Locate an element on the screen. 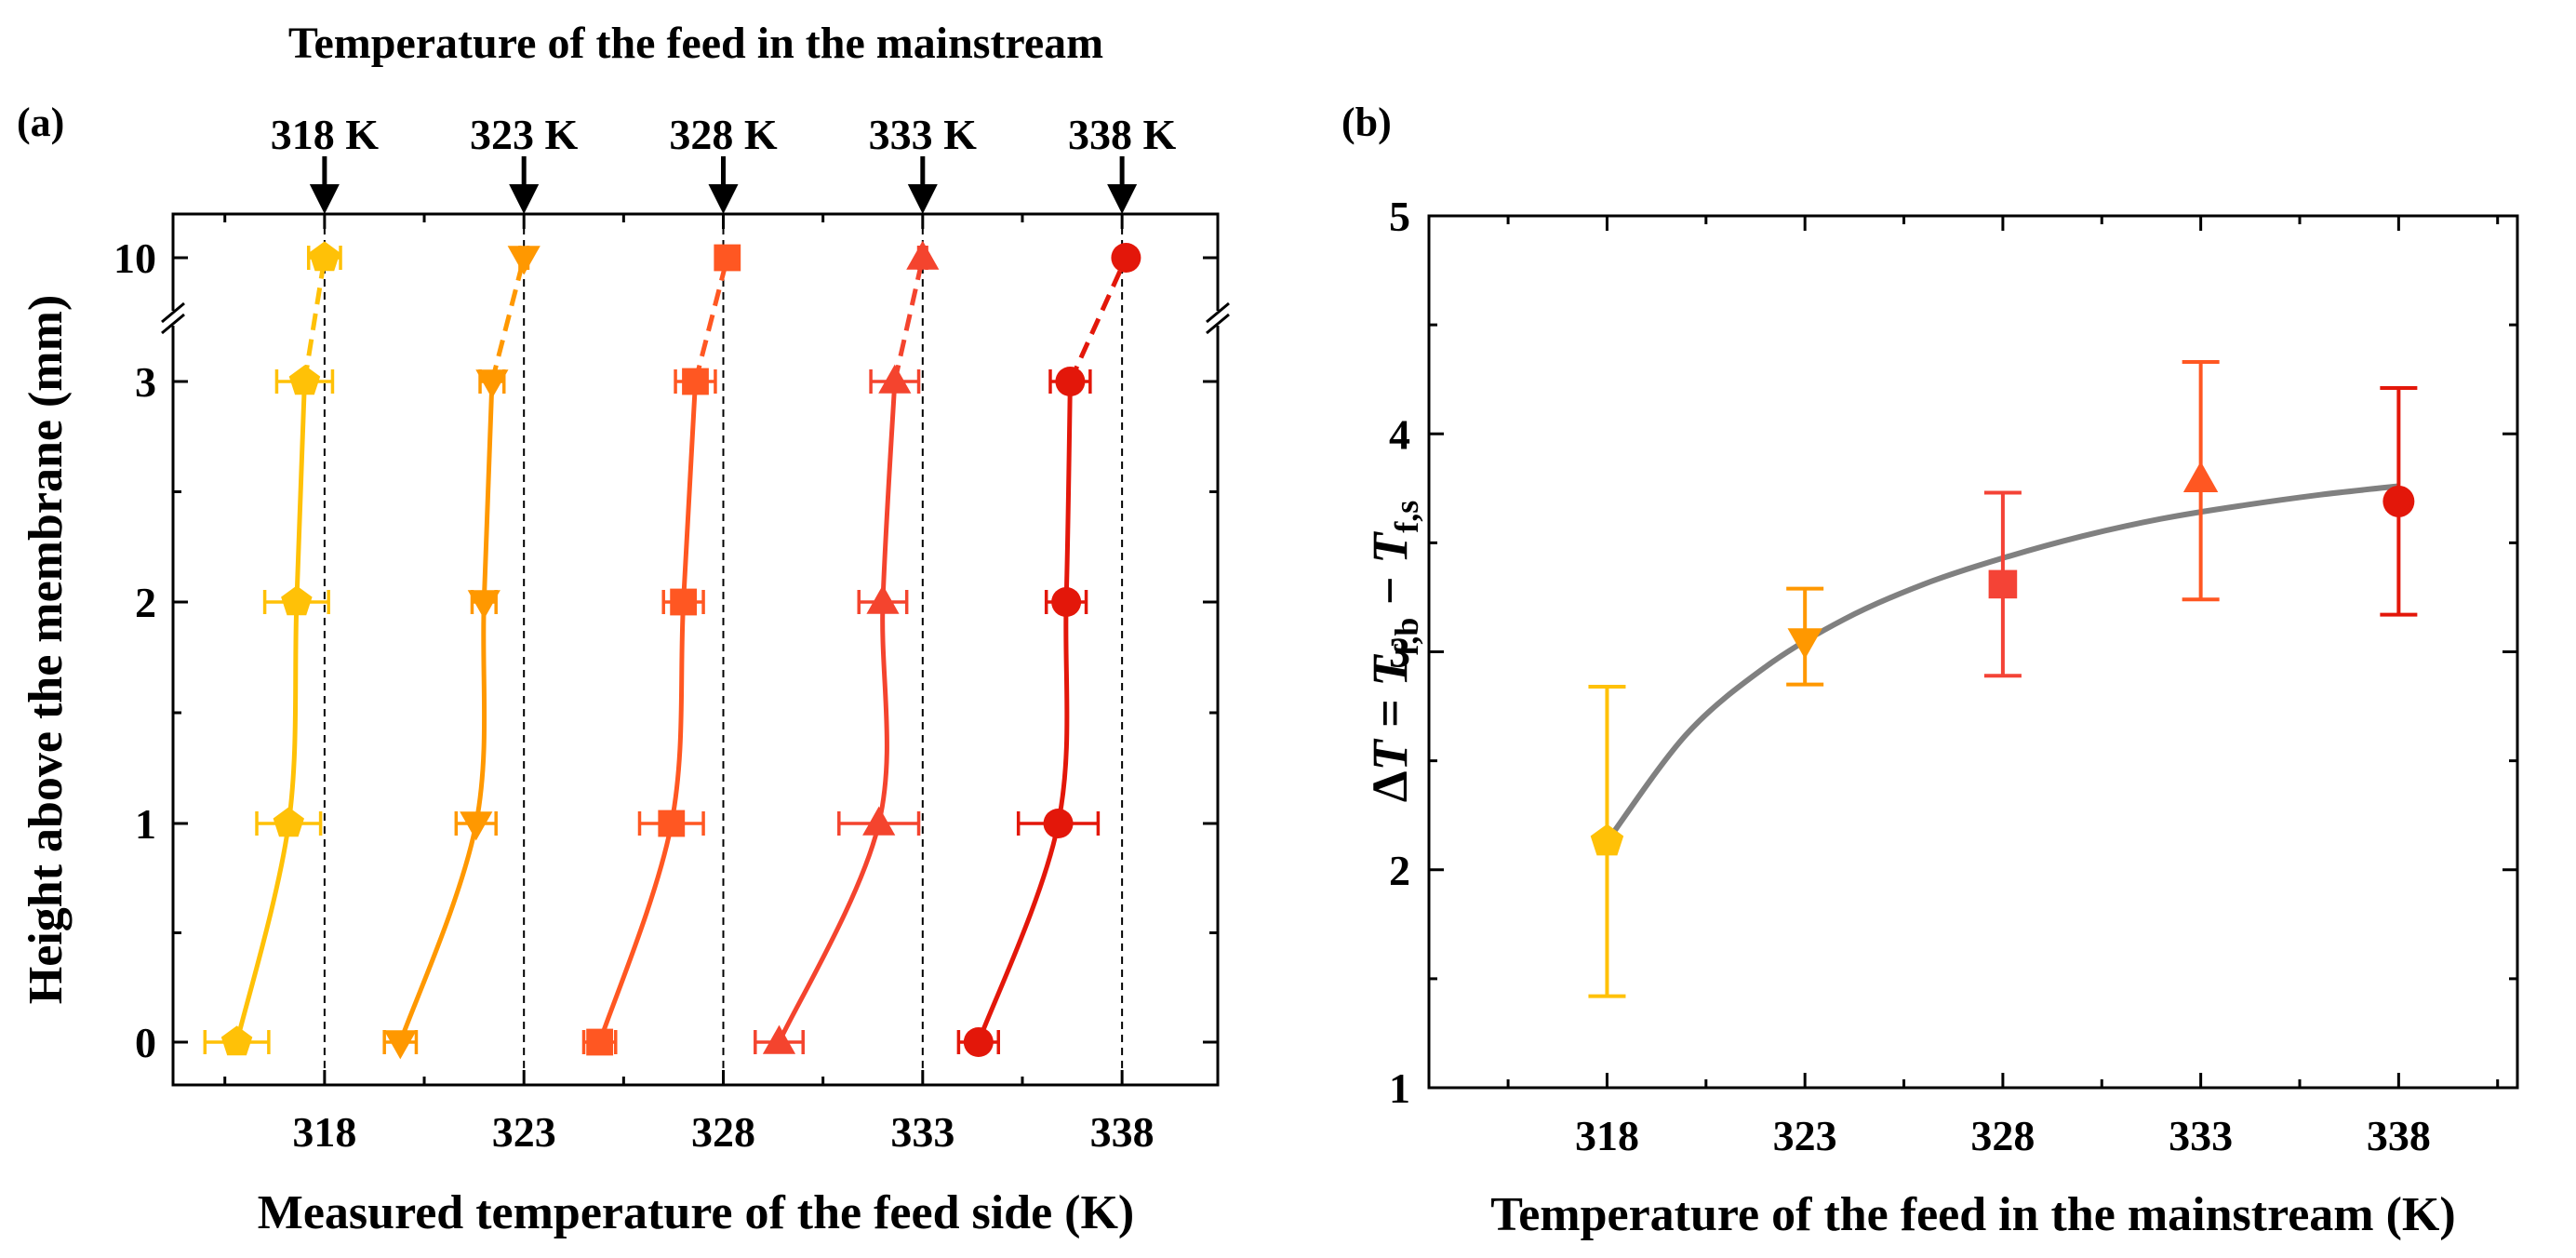 The width and height of the screenshot is (2576, 1258). arrow-head-328-k is located at coordinates (723, 199).